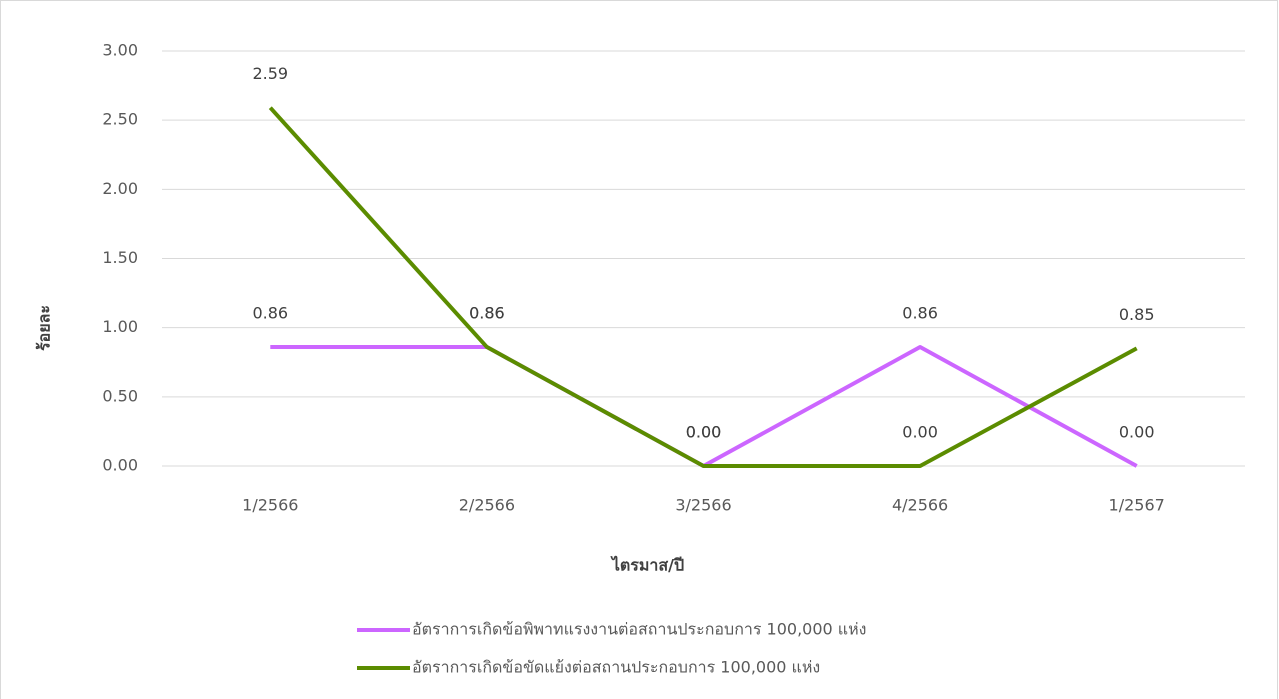 This screenshot has width=1279, height=699. I want to click on x-tick-label: 2/2566, so click(487, 505).